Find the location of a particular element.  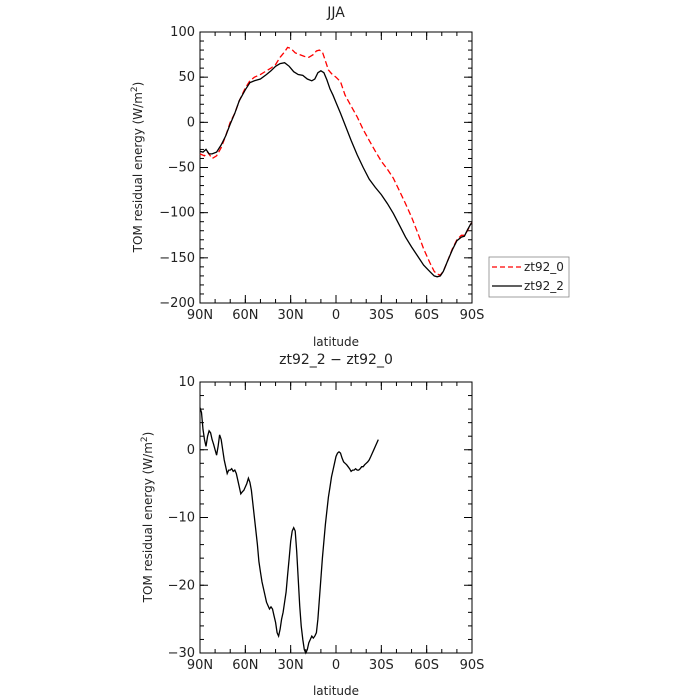

legend-label-zt92-0: zt92_0 is located at coordinates (544, 267).